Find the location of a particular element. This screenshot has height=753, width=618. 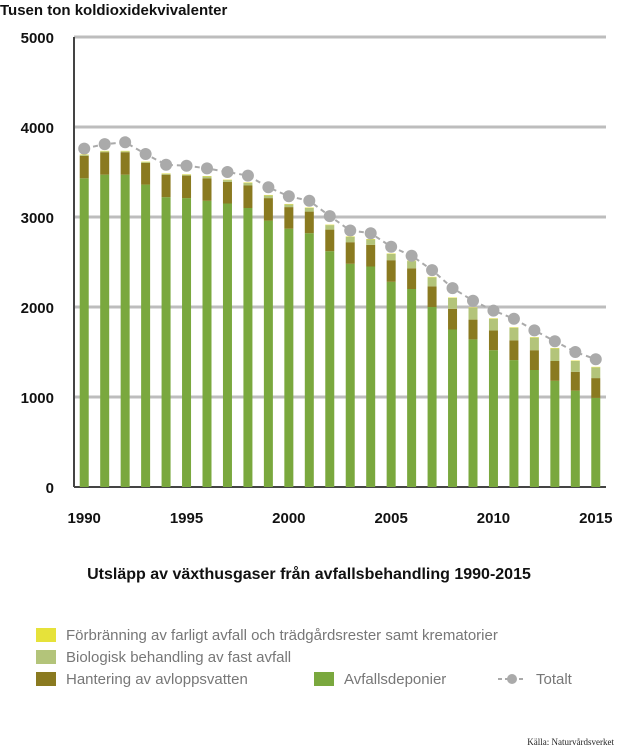

y-axis-title: Tusen ton koldioxidekvivalenter is located at coordinates (114, 10).